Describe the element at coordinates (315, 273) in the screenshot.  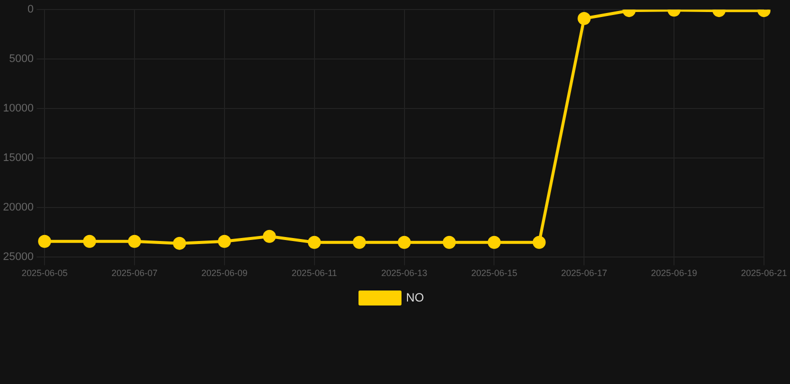
I see `x-tick-label: 2025-06-11` at that location.